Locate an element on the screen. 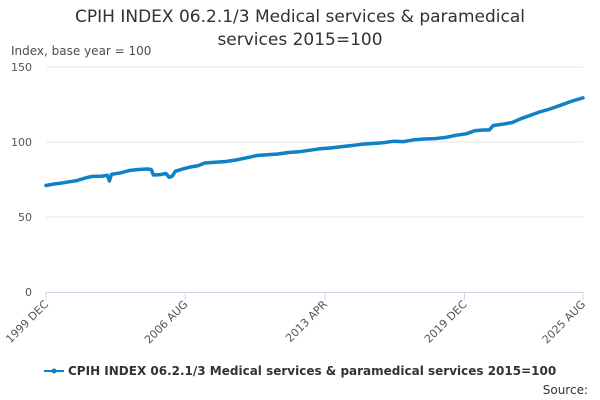 The width and height of the screenshot is (600, 400). x-tick-label: 2006 AUG is located at coordinates (166, 322).